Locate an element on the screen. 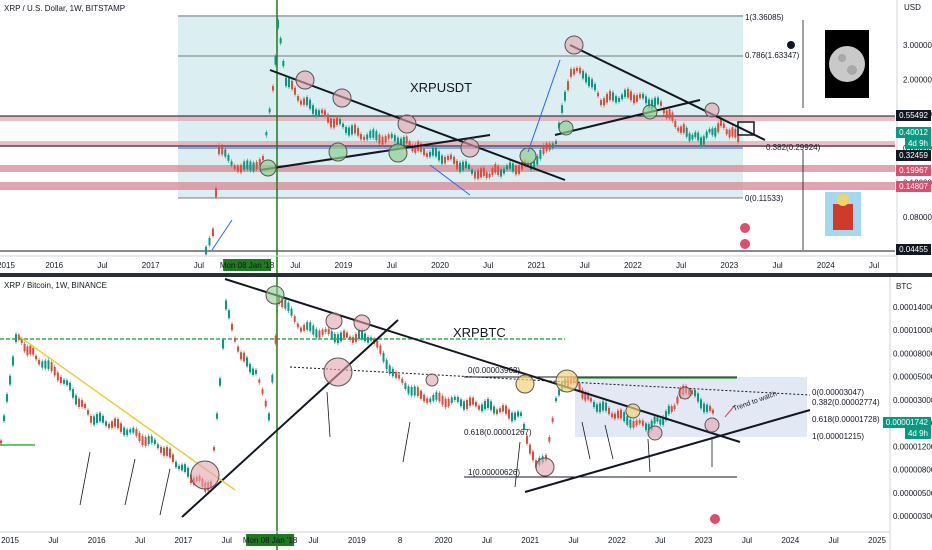  projection-arrows is located at coordinates (386, 155).